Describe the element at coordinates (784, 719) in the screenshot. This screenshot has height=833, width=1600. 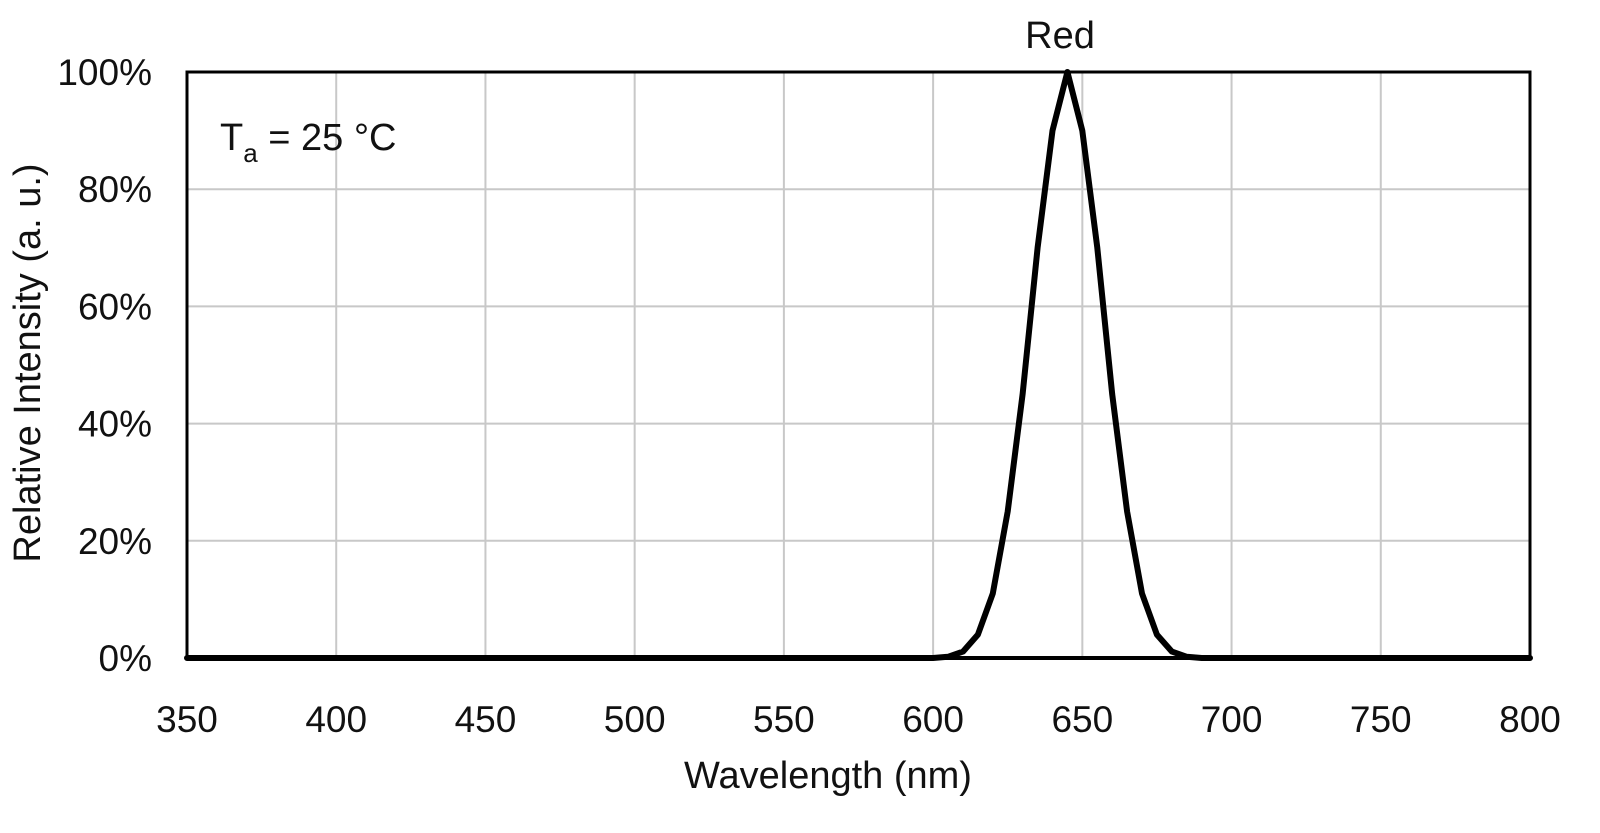
I see `x-tick-label: 550` at that location.